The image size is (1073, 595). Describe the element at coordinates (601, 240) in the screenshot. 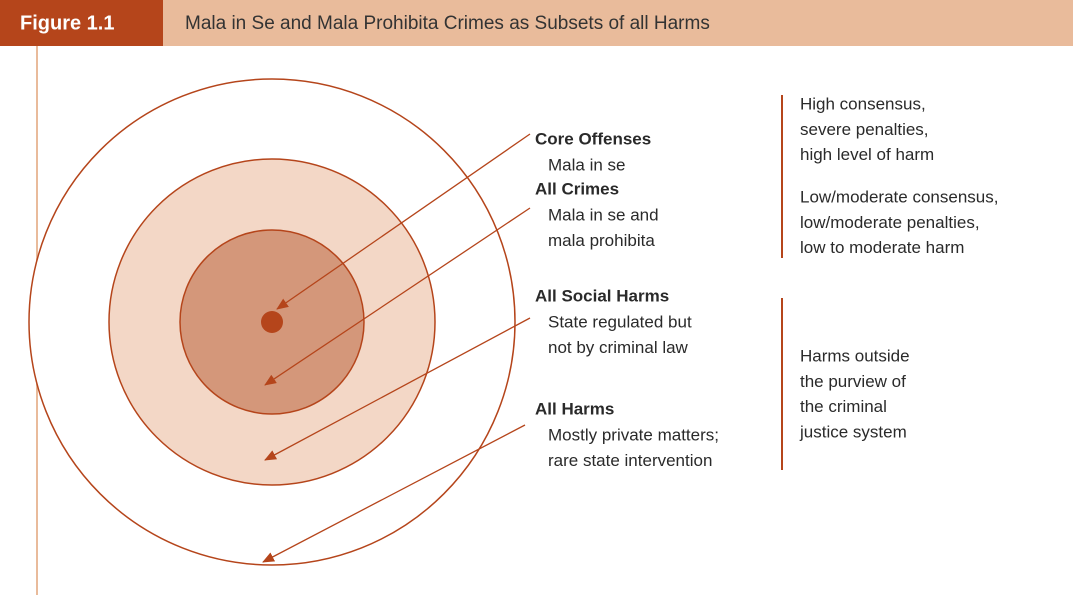

I see `item-description: mala prohibita` at that location.